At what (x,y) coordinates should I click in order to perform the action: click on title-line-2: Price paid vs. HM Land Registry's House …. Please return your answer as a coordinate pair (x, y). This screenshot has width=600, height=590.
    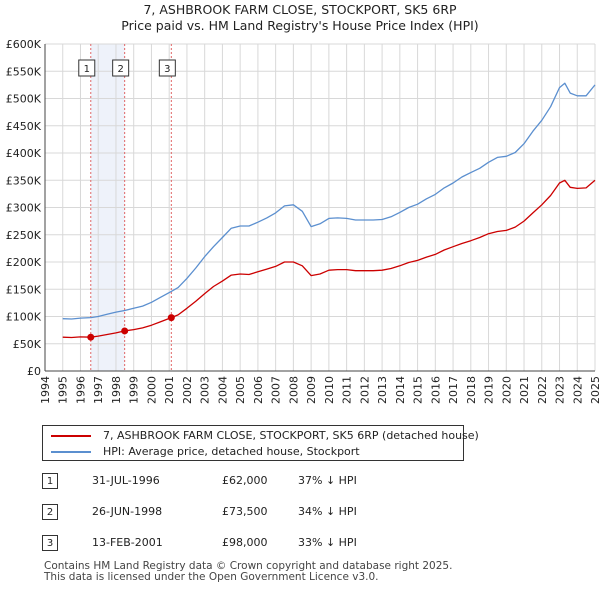
    Looking at the image, I should click on (300, 25).